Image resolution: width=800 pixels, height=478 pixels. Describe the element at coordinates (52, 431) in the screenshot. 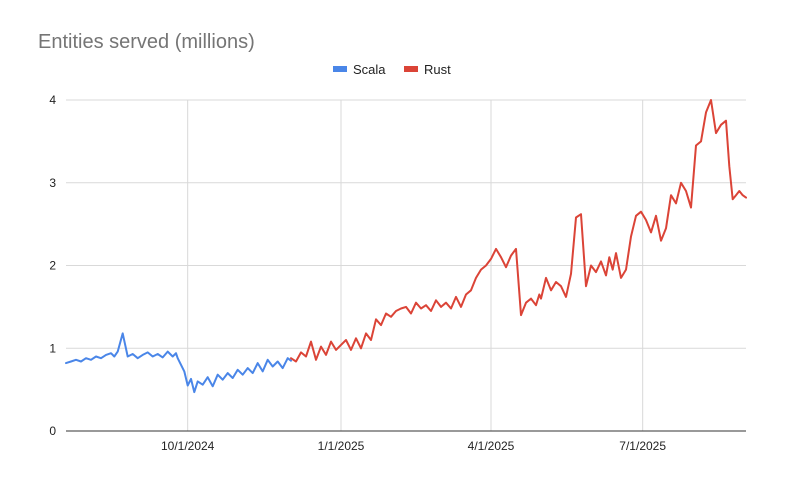

I see `y-tick-label: 0` at that location.